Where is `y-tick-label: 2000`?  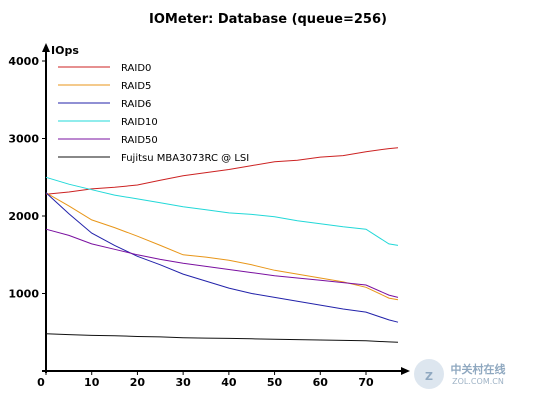
y-tick-label: 2000 is located at coordinates (23, 216).